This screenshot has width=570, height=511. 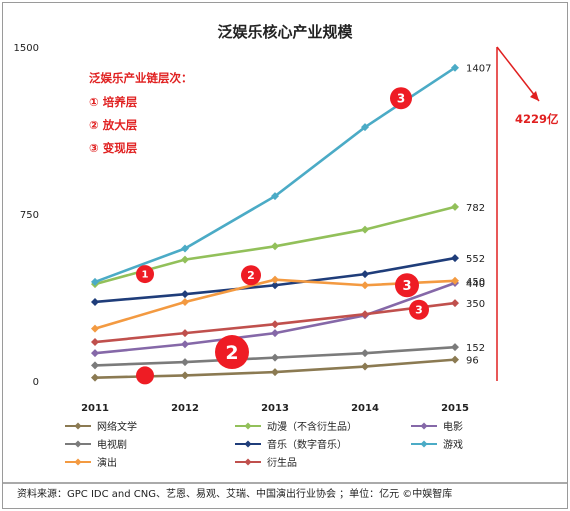 I want to click on y-tick-label: 0, so click(x=36, y=382).